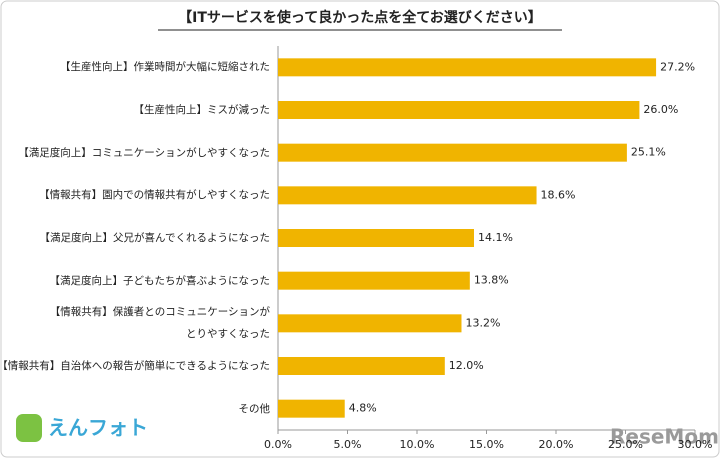 The width and height of the screenshot is (720, 458). I want to click on chart-title: 【ITサービスを使って良かった点を全てお選びください】, so click(360, 17).